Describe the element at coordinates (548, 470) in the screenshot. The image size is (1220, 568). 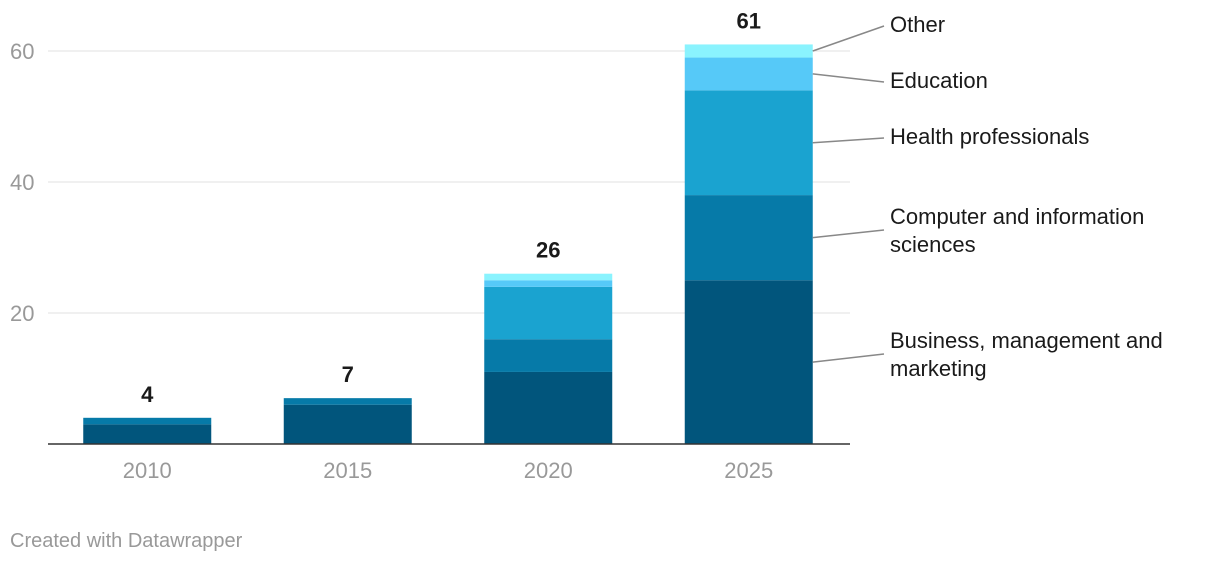
I see `x-tick-label-2020: 2020` at that location.